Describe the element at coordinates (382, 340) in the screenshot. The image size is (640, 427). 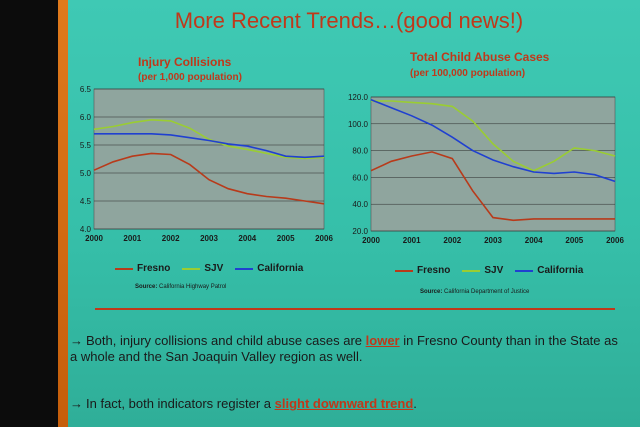
I see `bullet-1-emphasis: lower` at that location.